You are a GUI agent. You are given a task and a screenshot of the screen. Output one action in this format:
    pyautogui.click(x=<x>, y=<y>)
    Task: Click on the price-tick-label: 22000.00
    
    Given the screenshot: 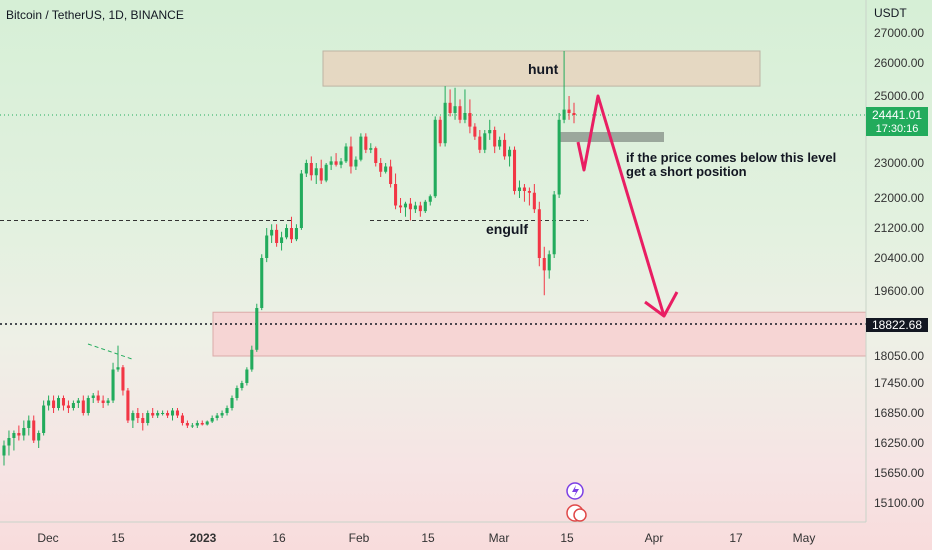 What is the action you would take?
    pyautogui.click(x=899, y=198)
    